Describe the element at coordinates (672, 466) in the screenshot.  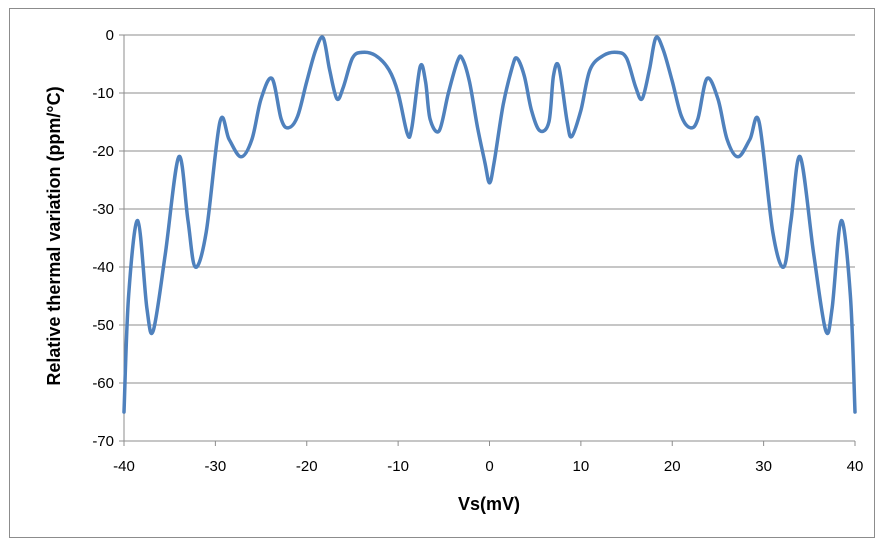
I see `x-tick-label: 20` at that location.